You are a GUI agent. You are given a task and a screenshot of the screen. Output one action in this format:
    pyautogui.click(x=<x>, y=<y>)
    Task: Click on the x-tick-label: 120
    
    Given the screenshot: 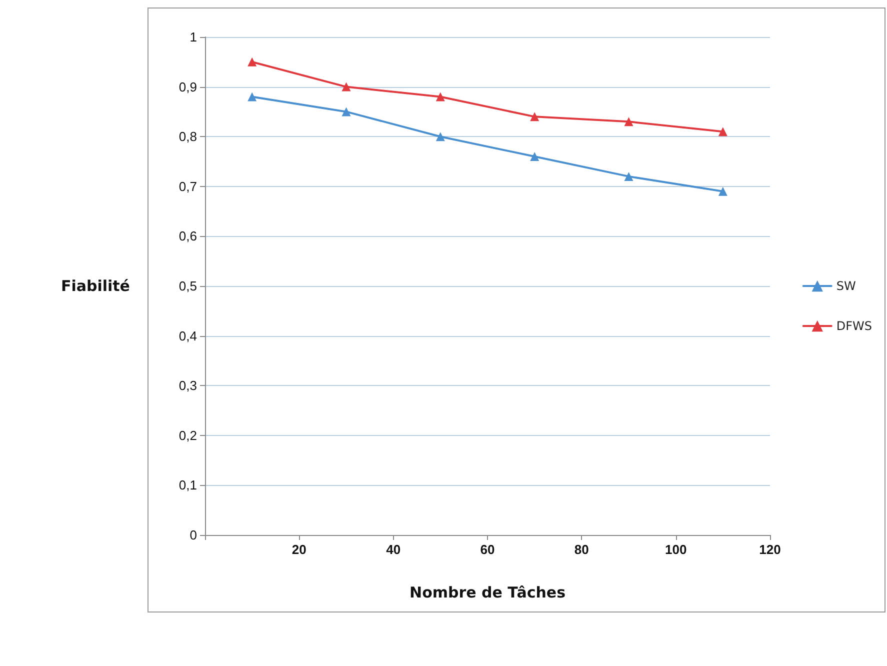 What is the action you would take?
    pyautogui.click(x=770, y=549)
    